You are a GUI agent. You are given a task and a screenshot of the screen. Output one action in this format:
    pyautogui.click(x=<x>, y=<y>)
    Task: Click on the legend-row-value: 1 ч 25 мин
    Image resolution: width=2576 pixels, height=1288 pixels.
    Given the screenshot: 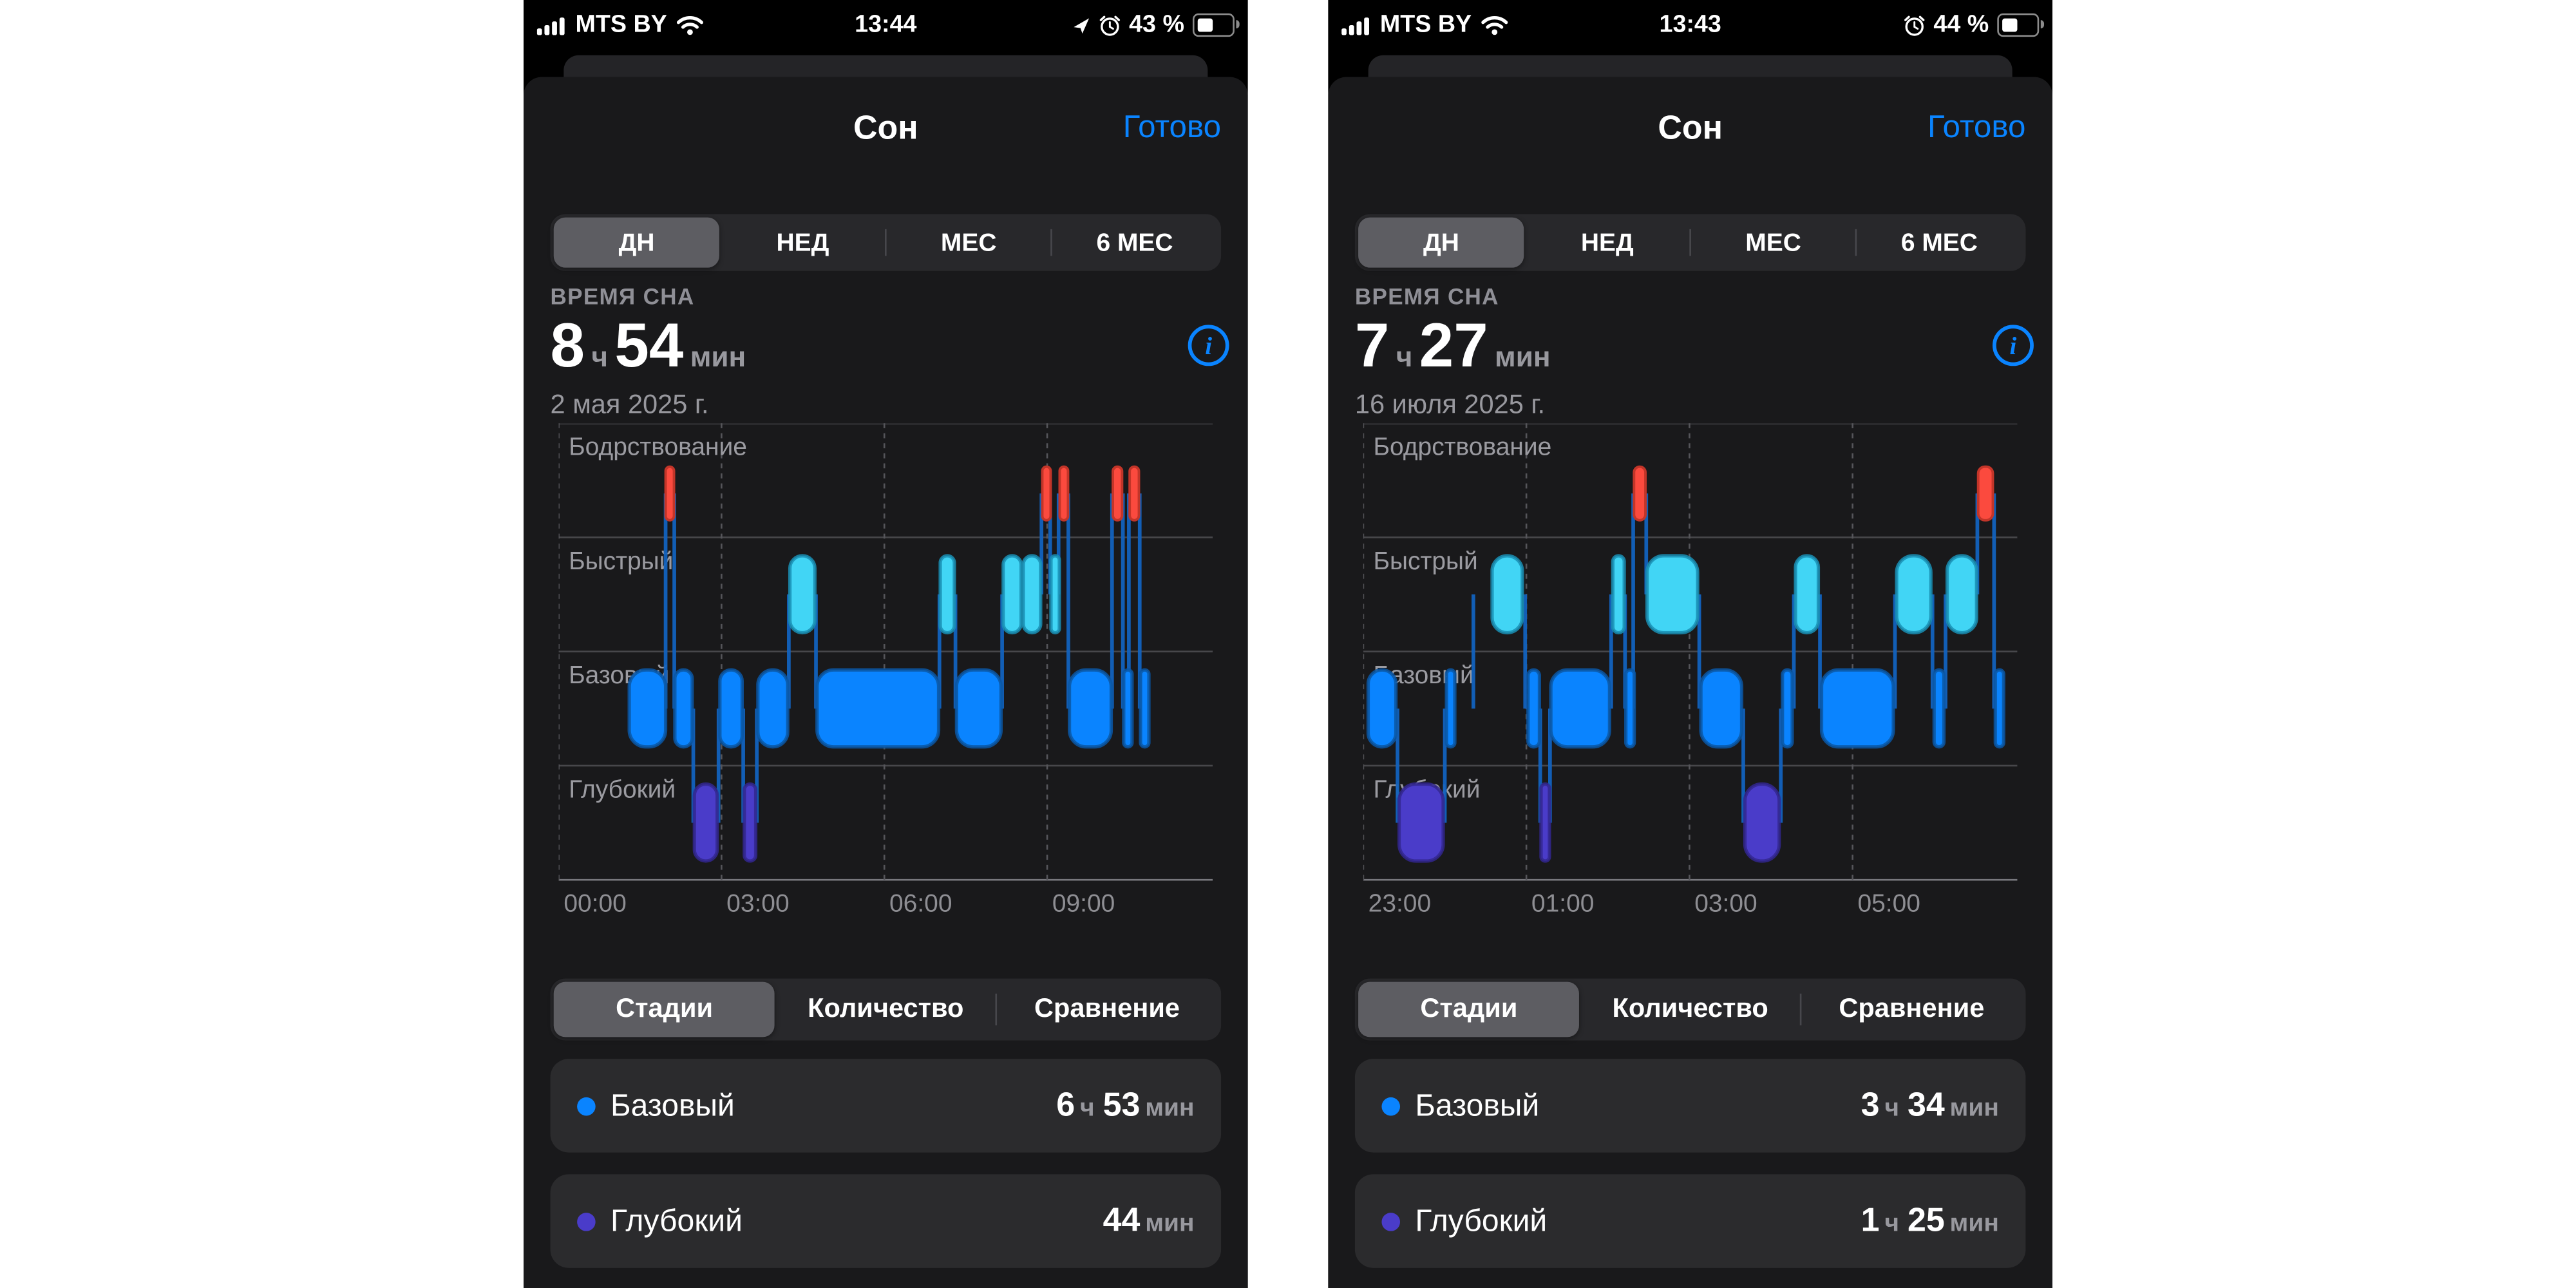 What is the action you would take?
    pyautogui.click(x=1930, y=1221)
    